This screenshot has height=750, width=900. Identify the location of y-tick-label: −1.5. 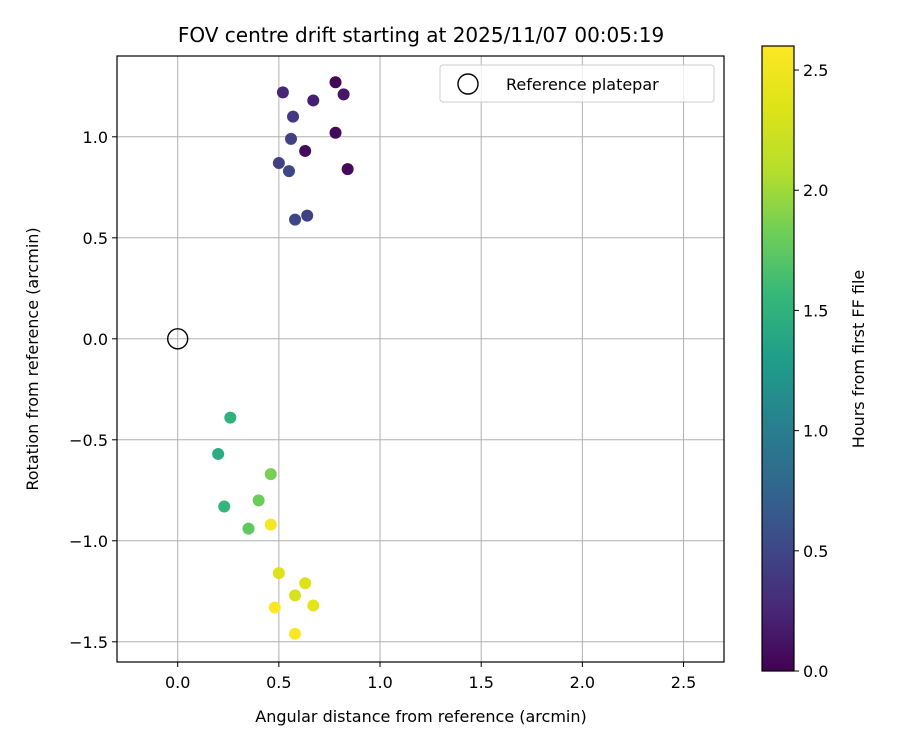
(88, 642).